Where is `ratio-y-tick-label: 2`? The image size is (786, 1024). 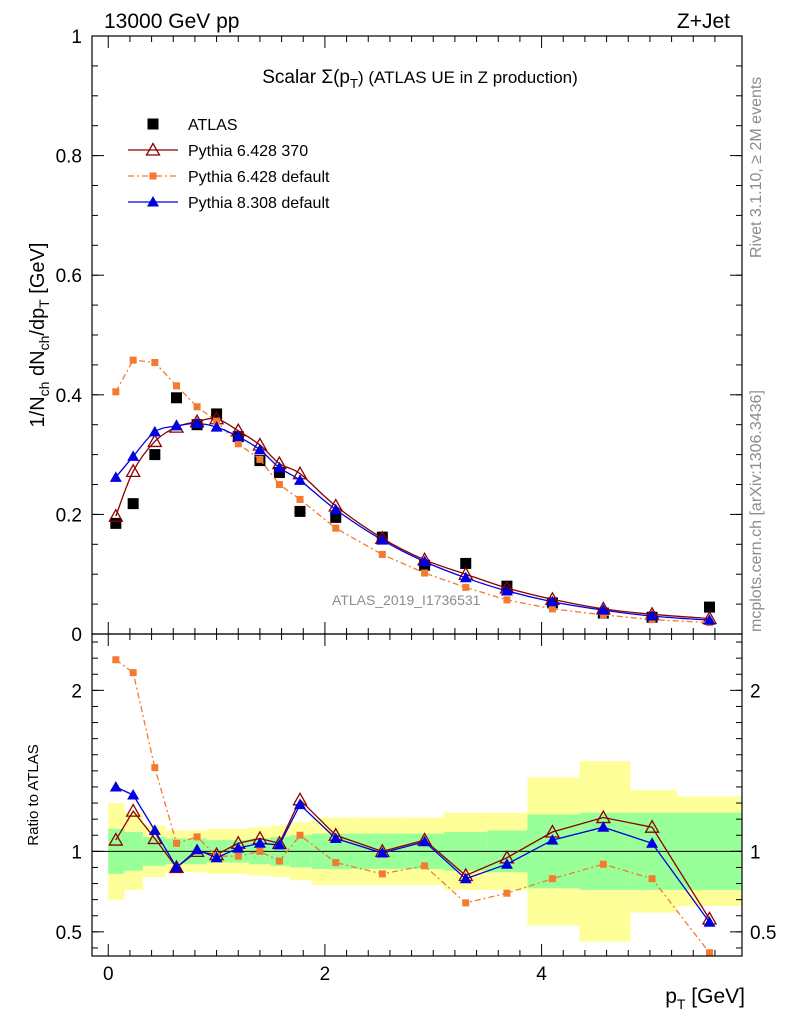
ratio-y-tick-label: 2 is located at coordinates (76, 691).